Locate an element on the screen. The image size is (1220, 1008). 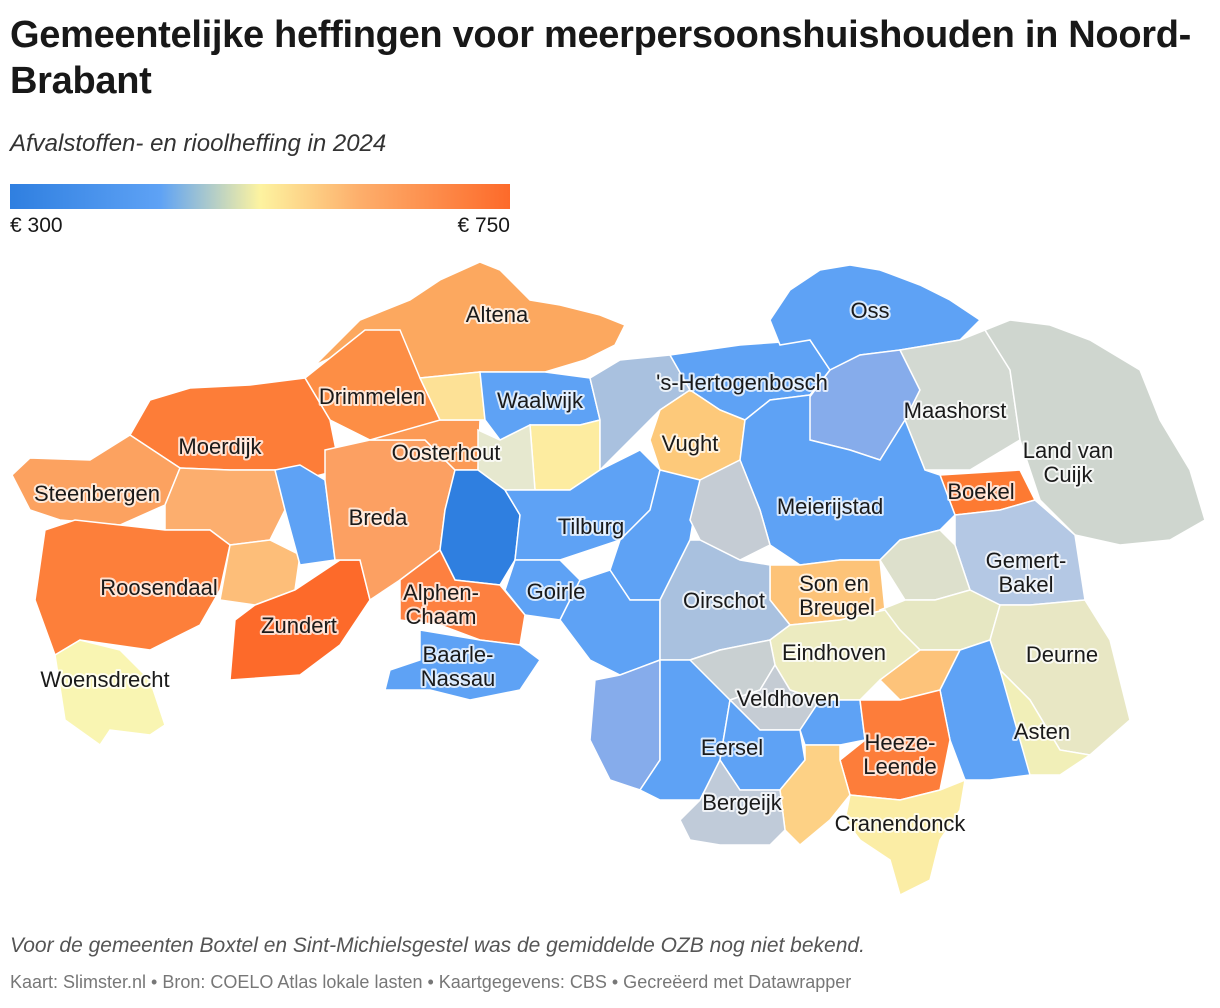
region-oss is located at coordinates (875, 317).